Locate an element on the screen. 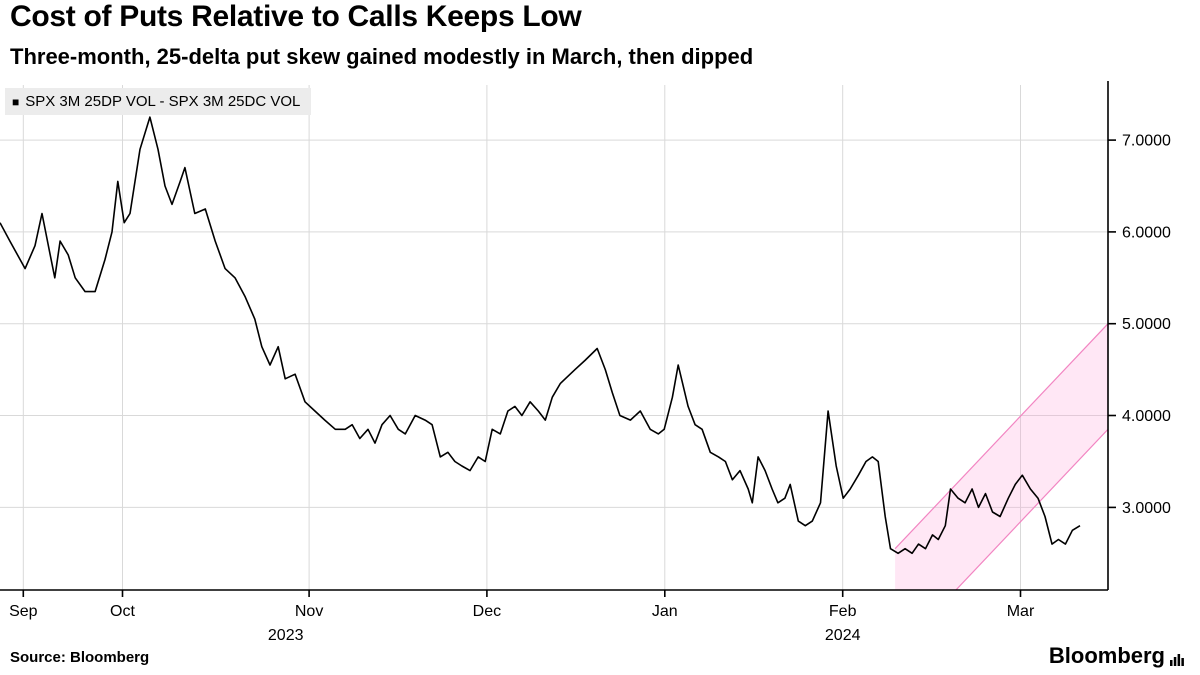 Image resolution: width=1200 pixels, height=675 pixels. bloomberg-logo: Bloomberg is located at coordinates (1116, 656).